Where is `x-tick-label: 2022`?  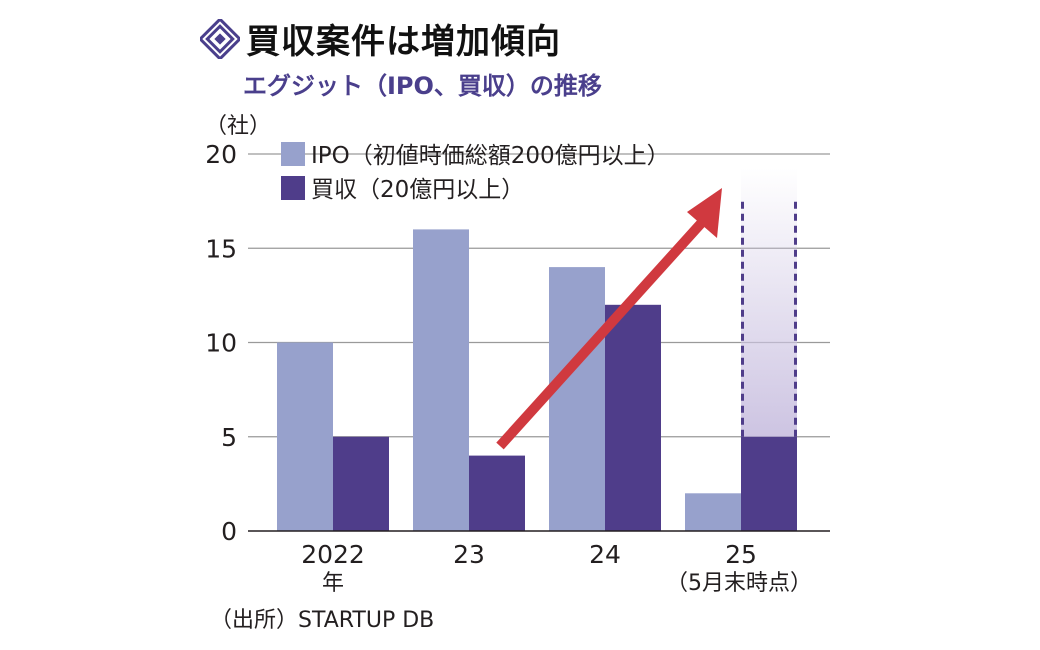
x-tick-label: 2022 is located at coordinates (333, 554).